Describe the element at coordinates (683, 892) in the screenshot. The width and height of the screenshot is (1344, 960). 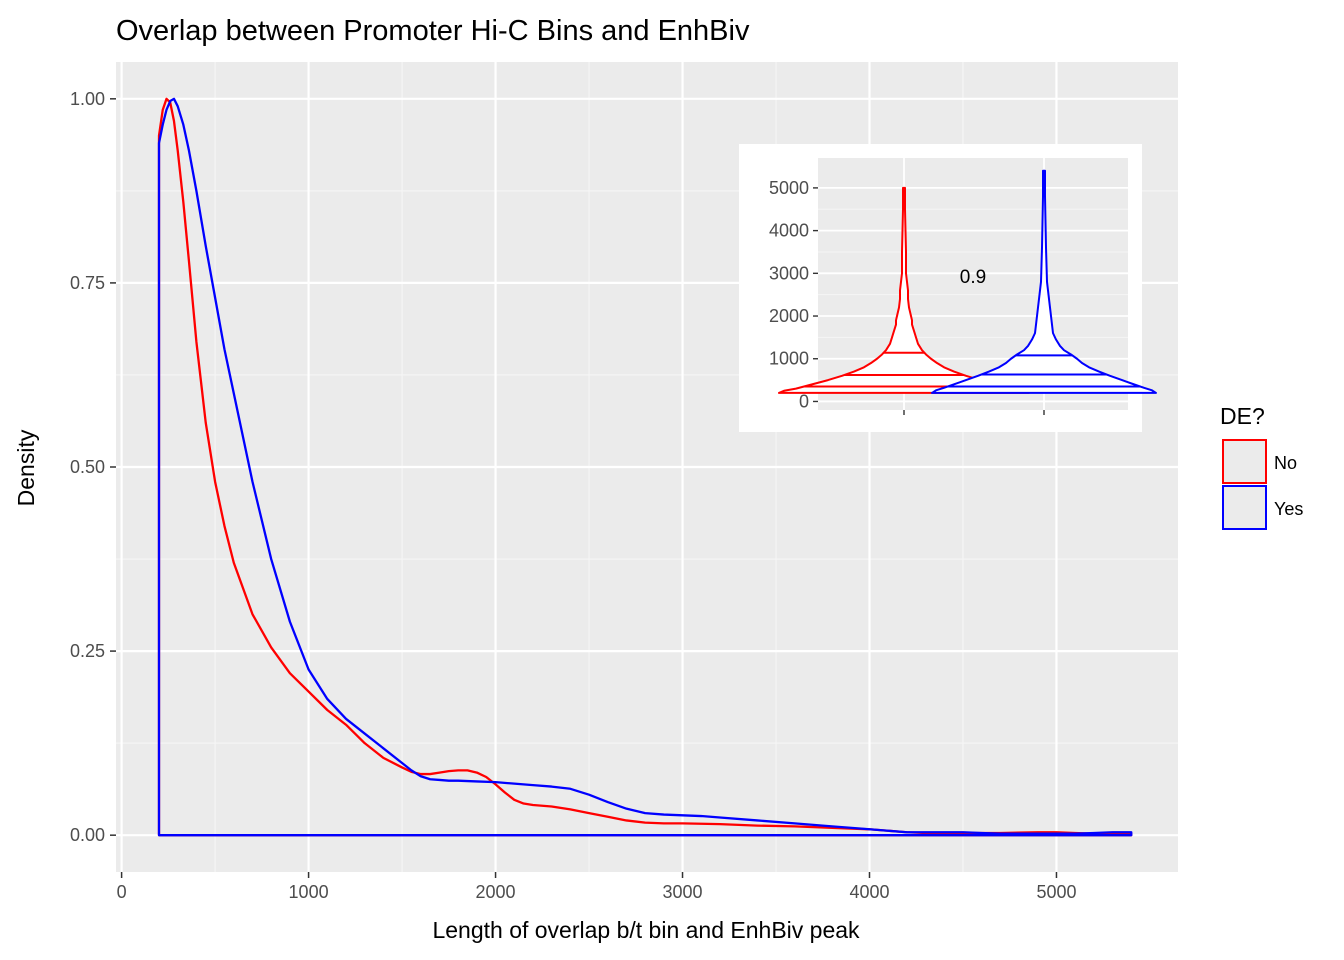
I see `x-tick-label: 3000` at that location.